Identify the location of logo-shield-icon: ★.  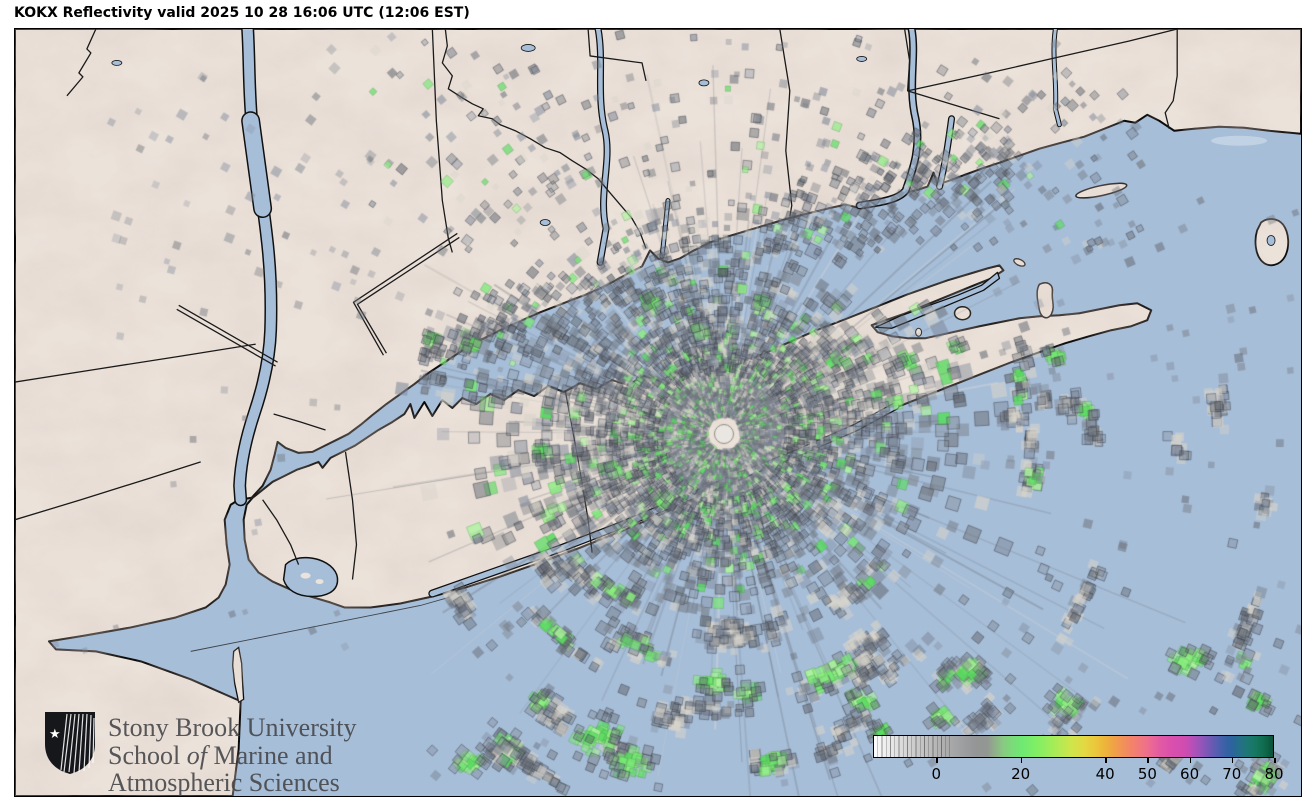
(70, 743).